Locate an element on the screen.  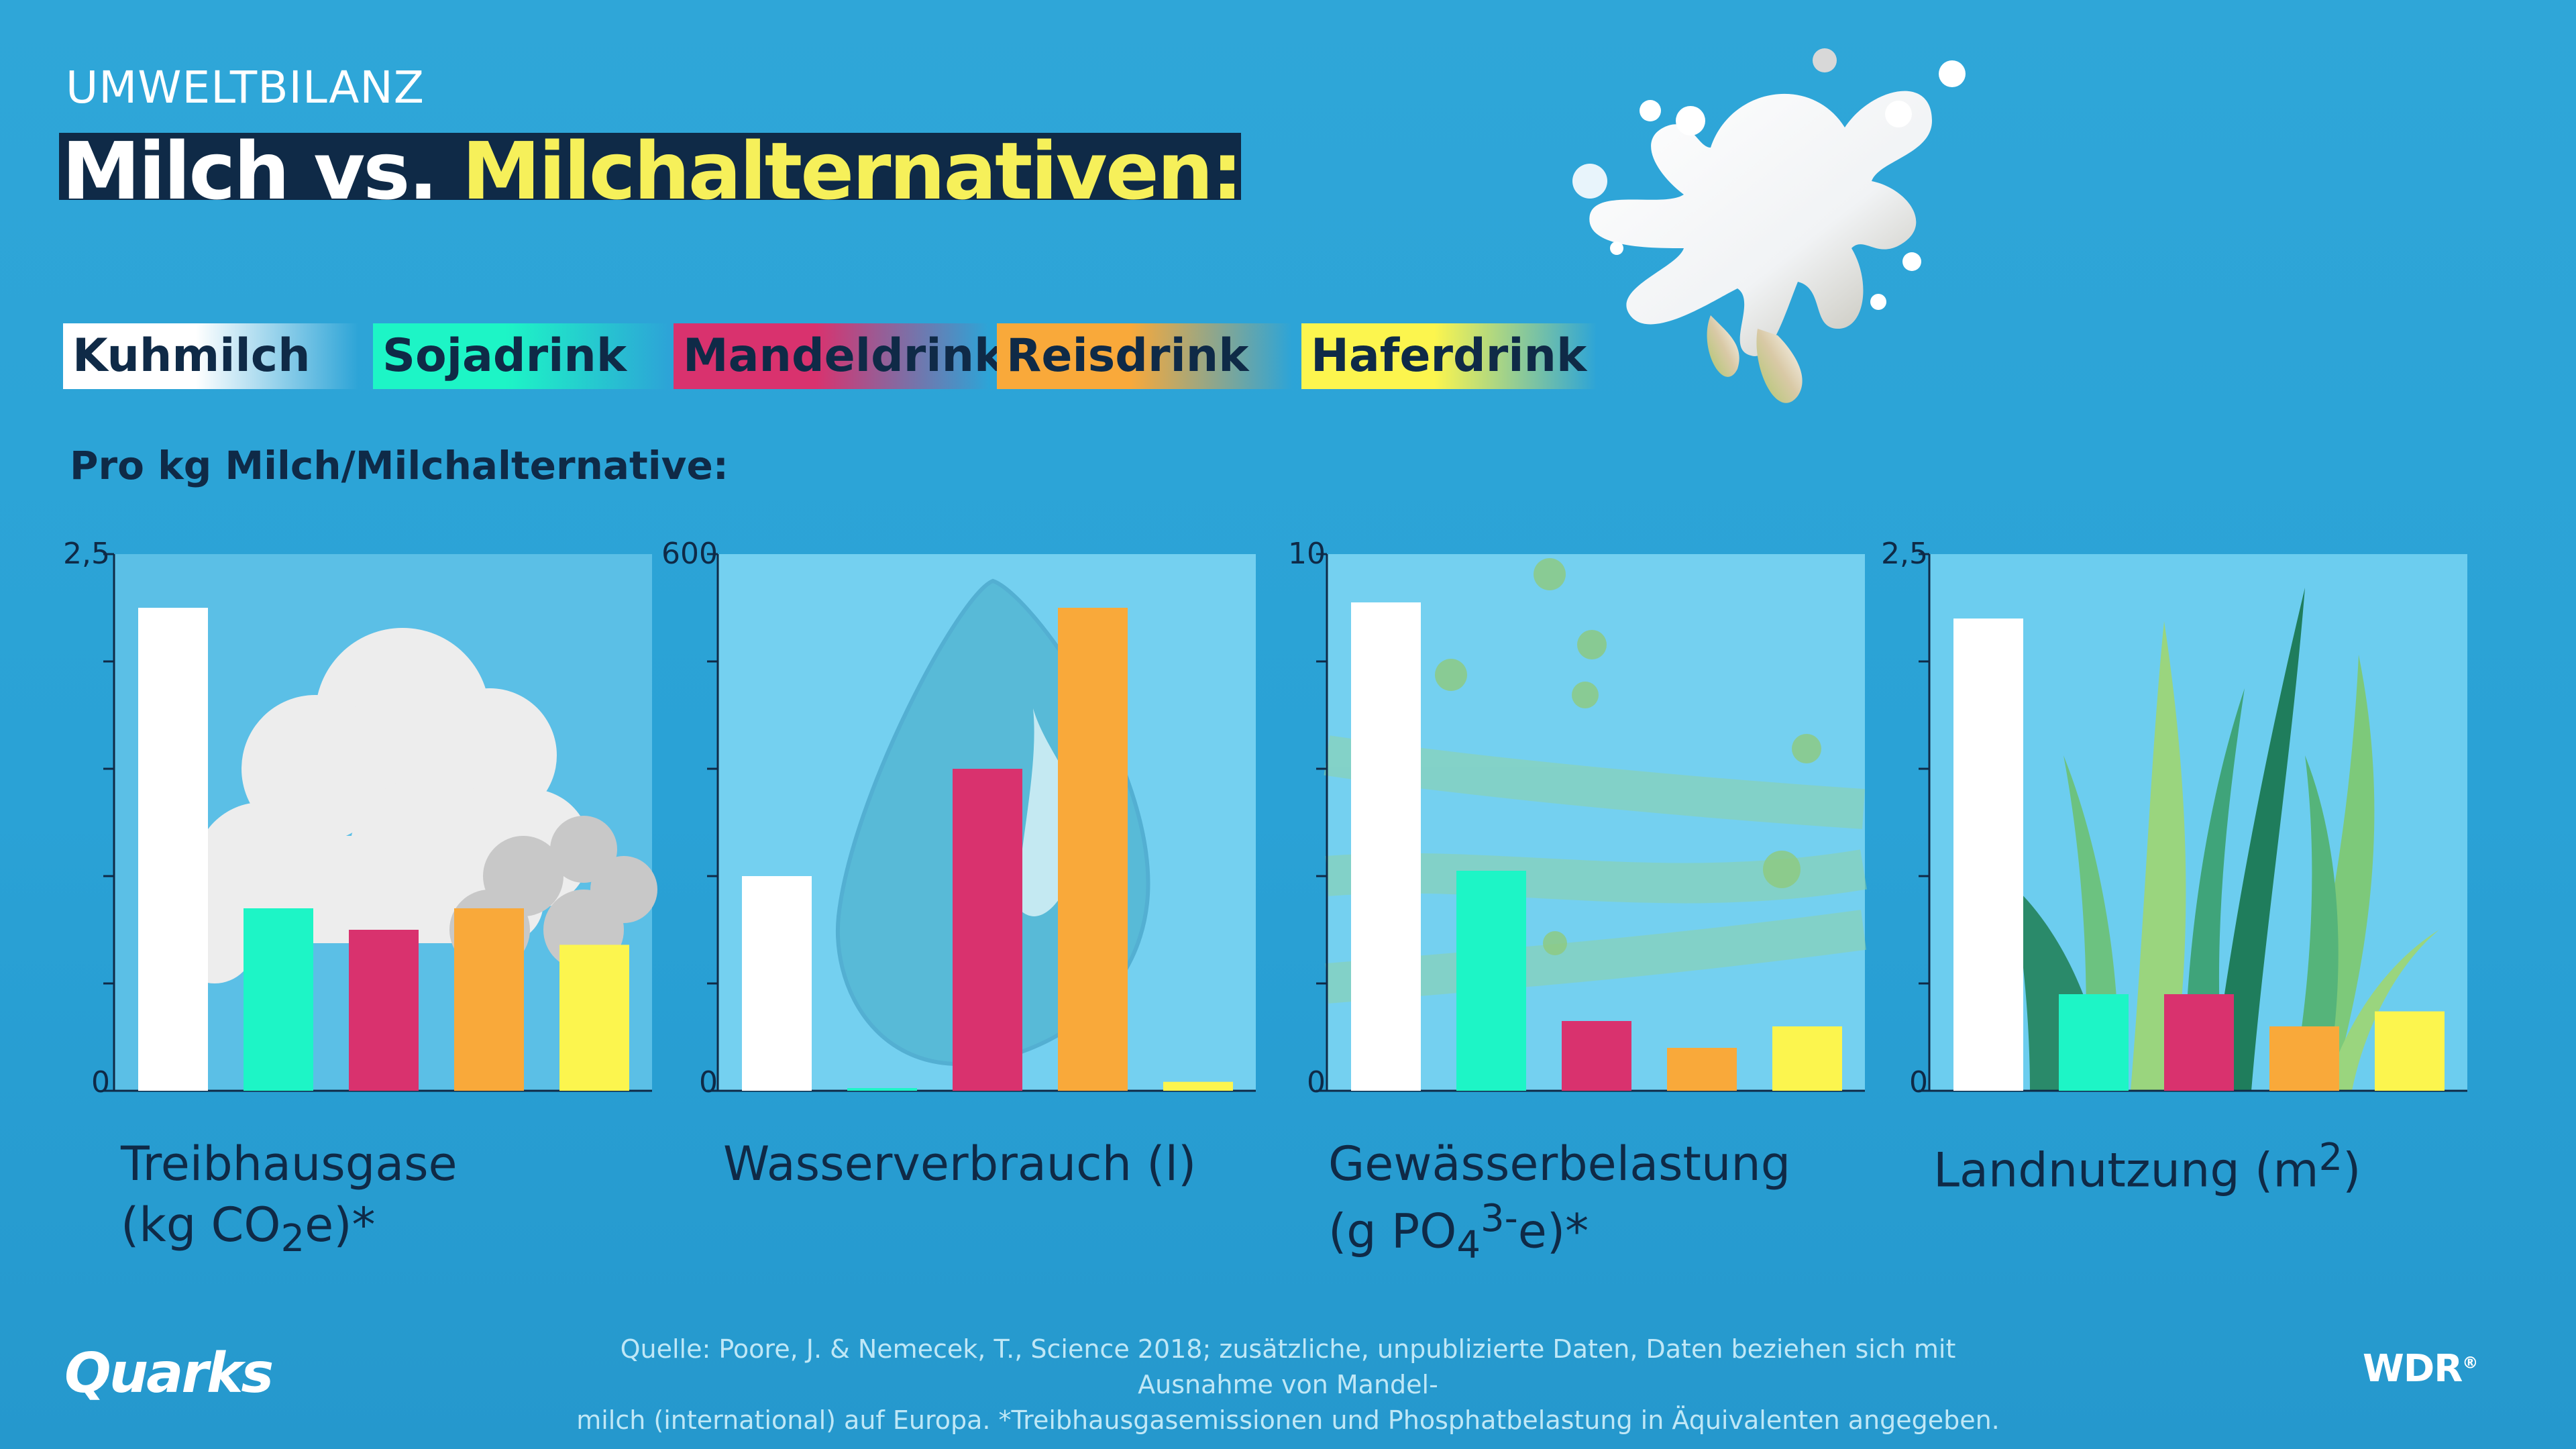
legend-label-kuhmilch: Kuhmilch is located at coordinates (191, 355).